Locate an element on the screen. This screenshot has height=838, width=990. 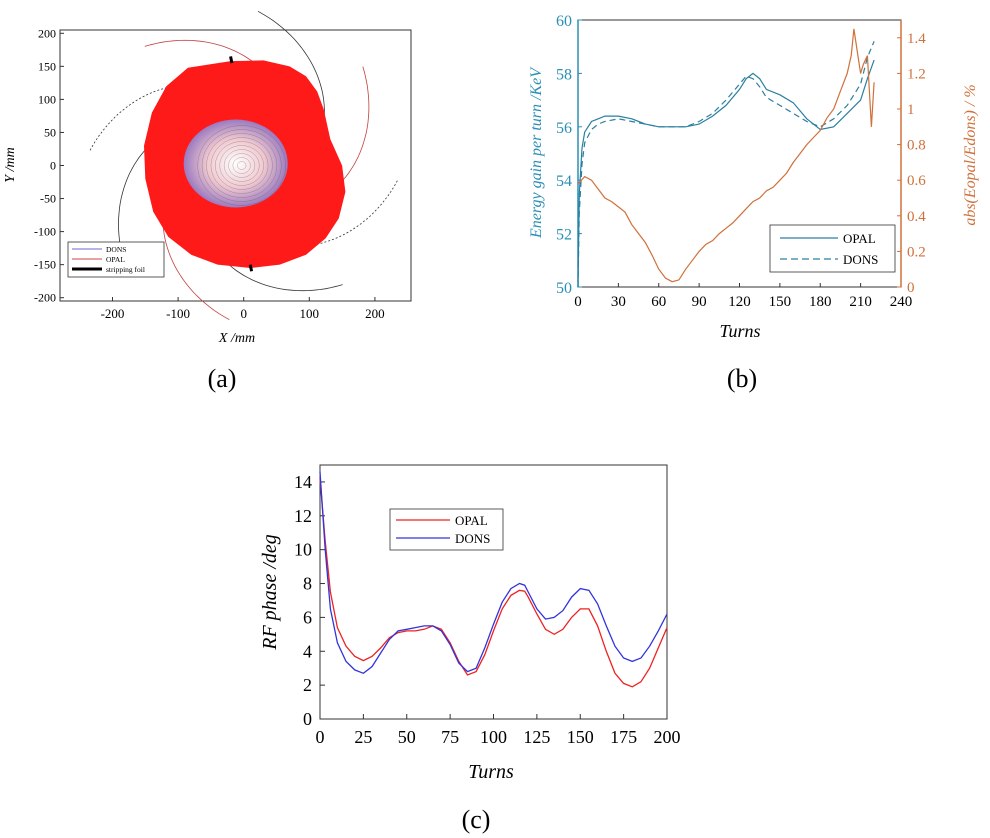
axes-c: 0 25 50 75 100 125 150 175 200 0 2 4 6 8 10 12 14 is located at coordinates (487, 609).